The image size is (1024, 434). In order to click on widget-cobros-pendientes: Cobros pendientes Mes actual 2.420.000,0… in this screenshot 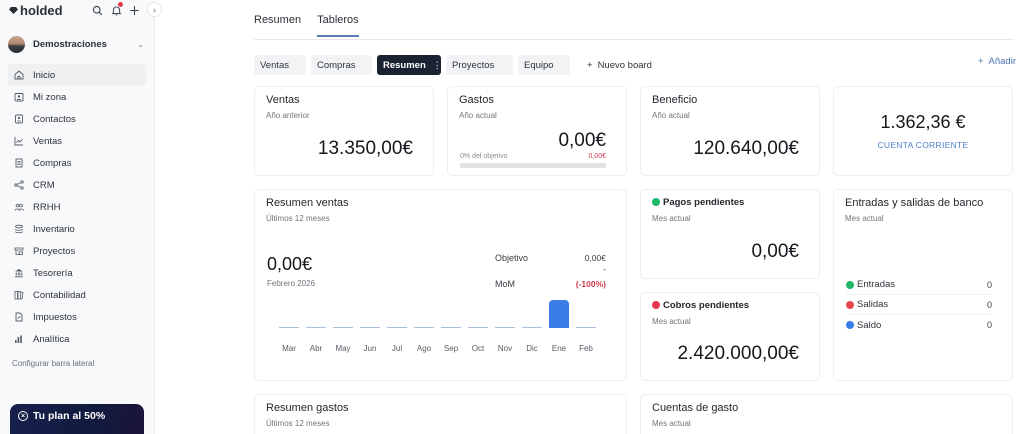, I will do `click(730, 336)`.